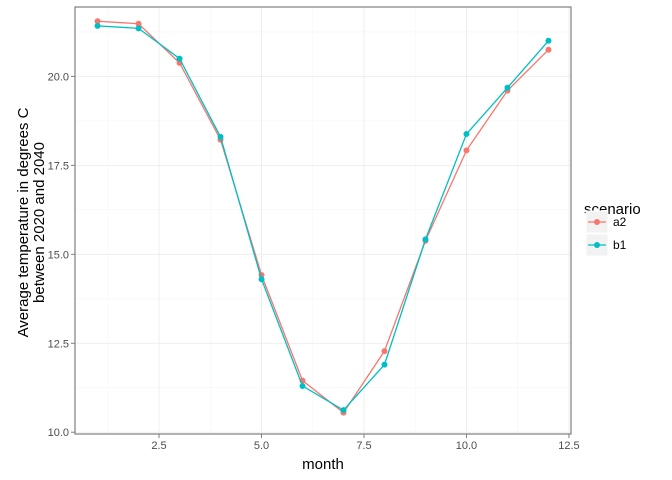 The width and height of the screenshot is (672, 480). I want to click on y-axis-title-line: Average temperature in degrees C, so click(23, 222).